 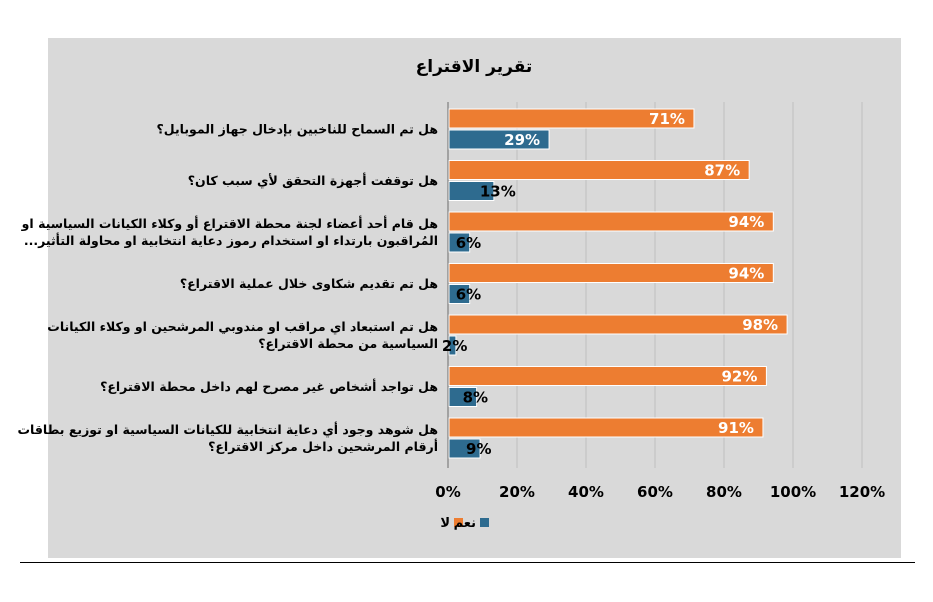 What do you see at coordinates (739, 377) in the screenshot?
I see `data-label-no: 92%` at bounding box center [739, 377].